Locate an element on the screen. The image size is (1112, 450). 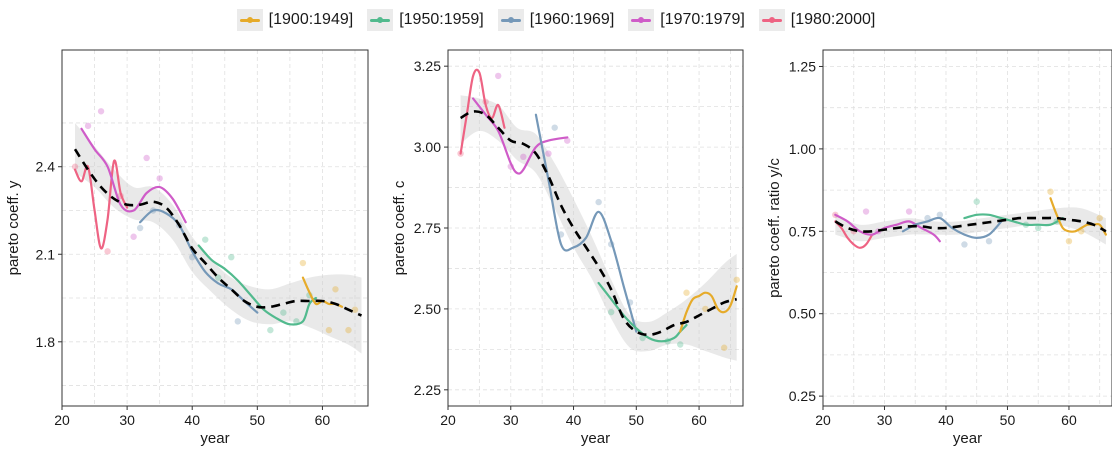
legend-item: [1950:1959] is located at coordinates (425, 20).